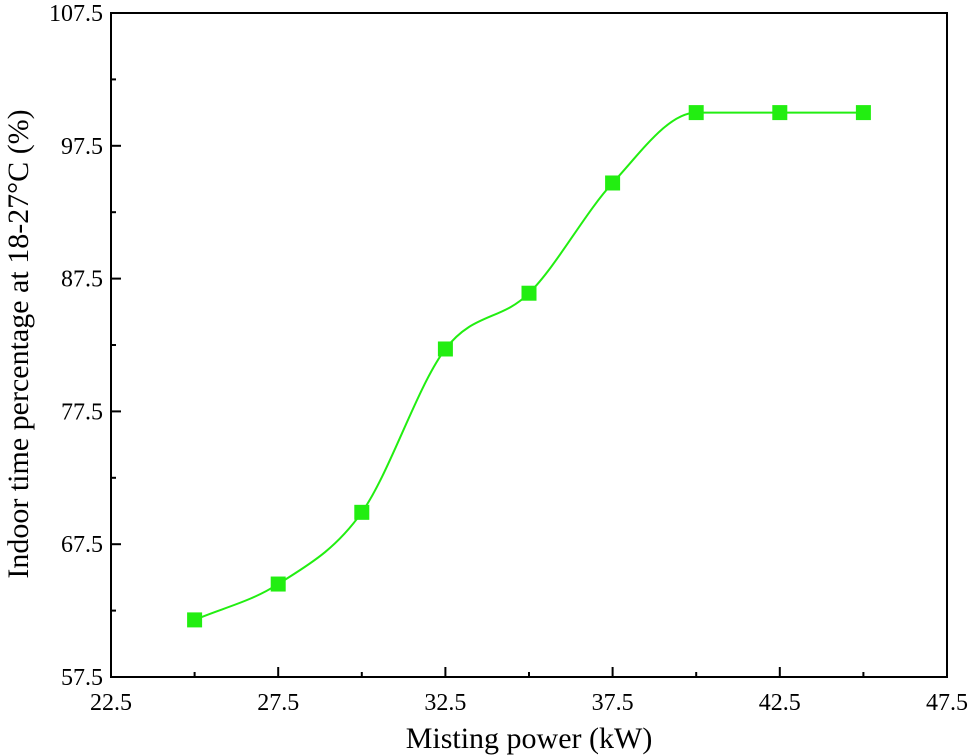 The width and height of the screenshot is (975, 756). Describe the element at coordinates (76, 14) in the screenshot. I see `y-tick-label: 107.5` at that location.